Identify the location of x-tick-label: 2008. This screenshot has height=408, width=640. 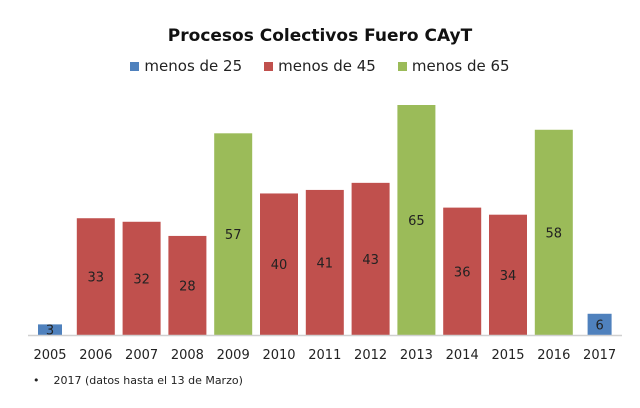
(187, 355).